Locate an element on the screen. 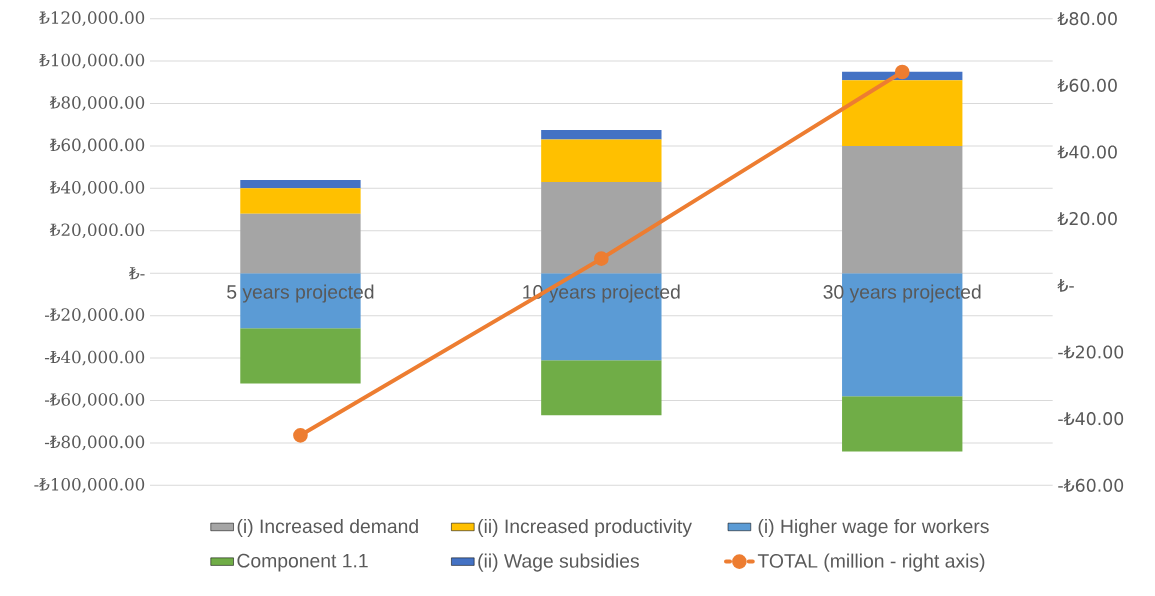 The image size is (1155, 596). legend-label: TOTAL (million - right axis) is located at coordinates (871, 562).